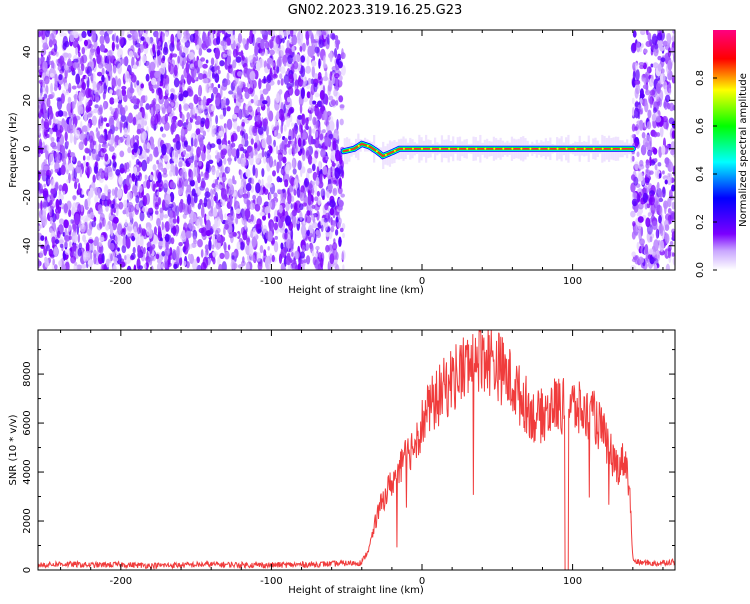  What do you see at coordinates (27, 373) in the screenshot?
I see `y-tick-label: 8000` at bounding box center [27, 373].